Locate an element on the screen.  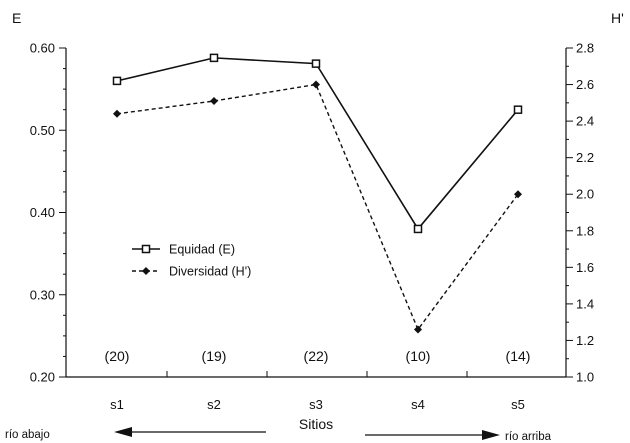
right-axis-tick-label: 2.4 is located at coordinates (585, 121).